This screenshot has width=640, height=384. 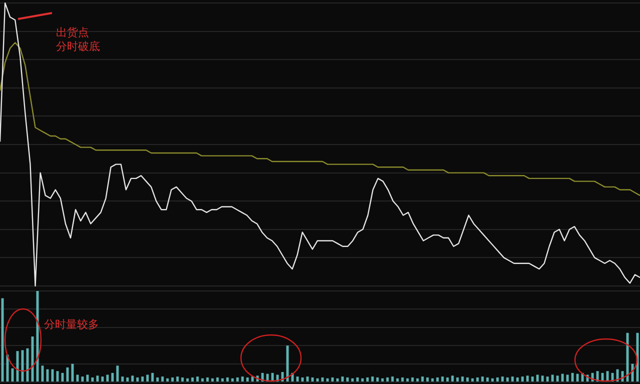 What do you see at coordinates (72, 33) in the screenshot?
I see `annotation: 出货点` at bounding box center [72, 33].